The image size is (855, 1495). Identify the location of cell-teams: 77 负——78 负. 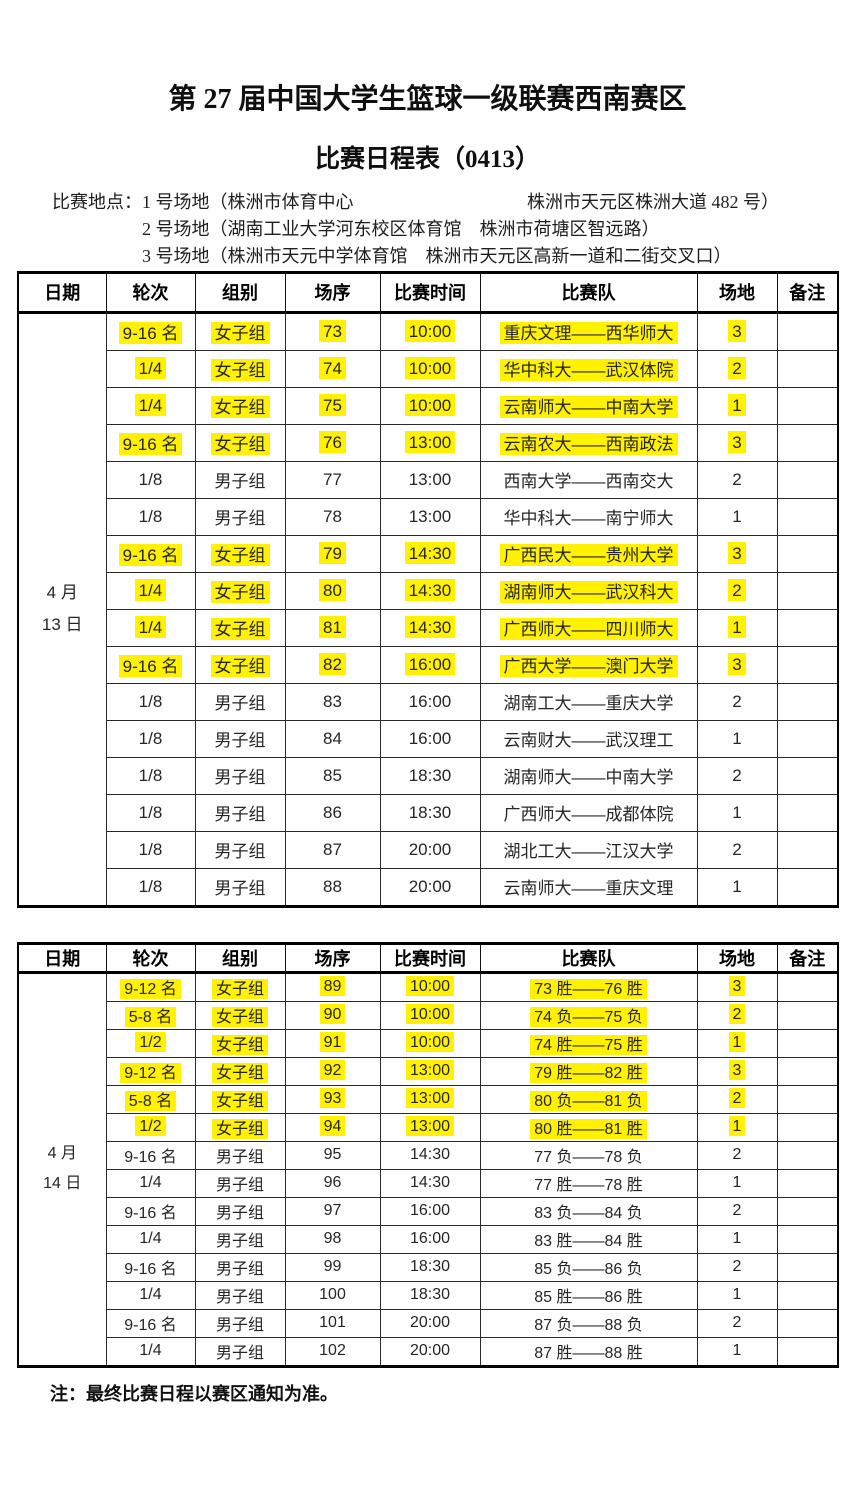
(588, 1155).